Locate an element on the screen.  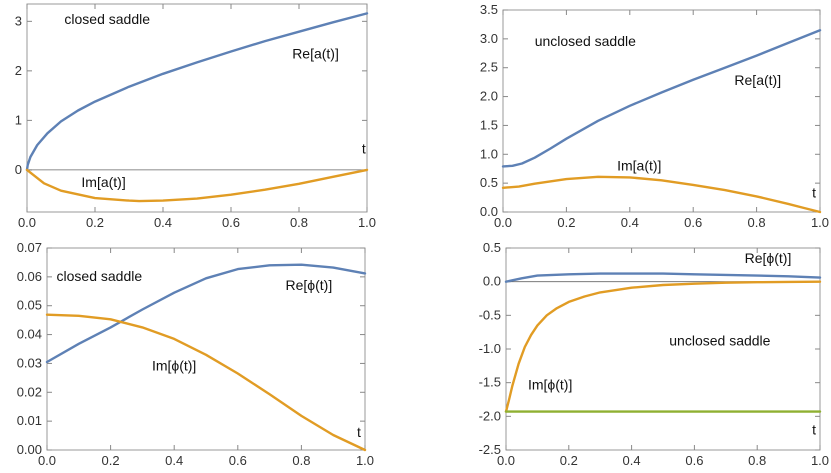
y-tick-label: 1 is located at coordinates (18, 119).